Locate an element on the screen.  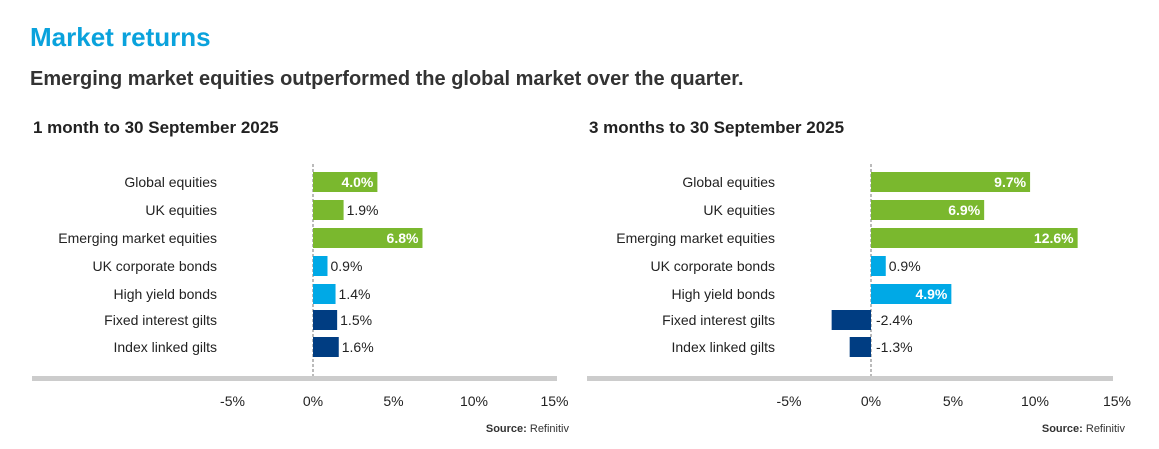
value-label: 1.9% is located at coordinates (363, 210).